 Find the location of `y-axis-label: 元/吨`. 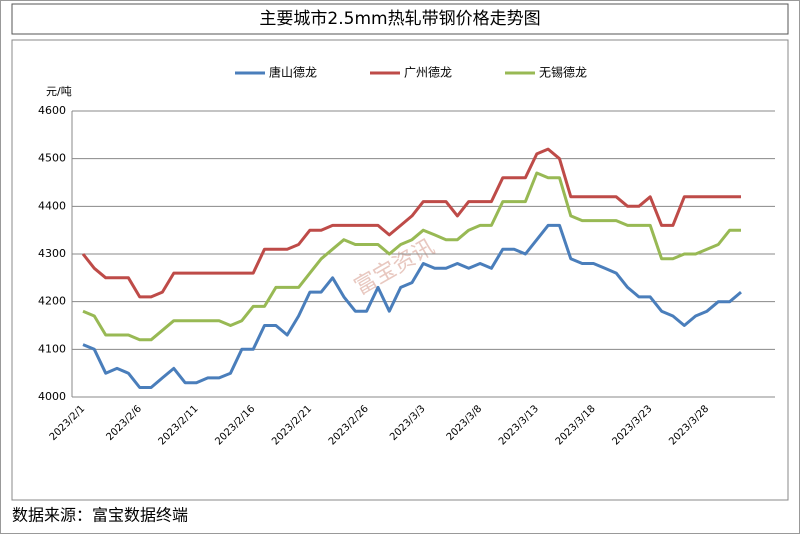

y-axis-label: 元/吨 is located at coordinates (59, 91).